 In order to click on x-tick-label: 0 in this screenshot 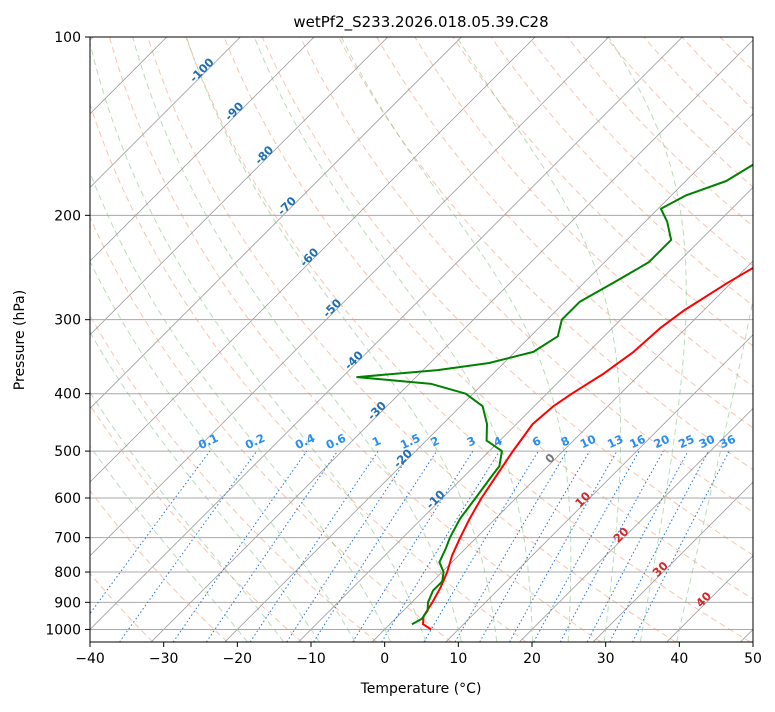, I will do `click(384, 659)`.